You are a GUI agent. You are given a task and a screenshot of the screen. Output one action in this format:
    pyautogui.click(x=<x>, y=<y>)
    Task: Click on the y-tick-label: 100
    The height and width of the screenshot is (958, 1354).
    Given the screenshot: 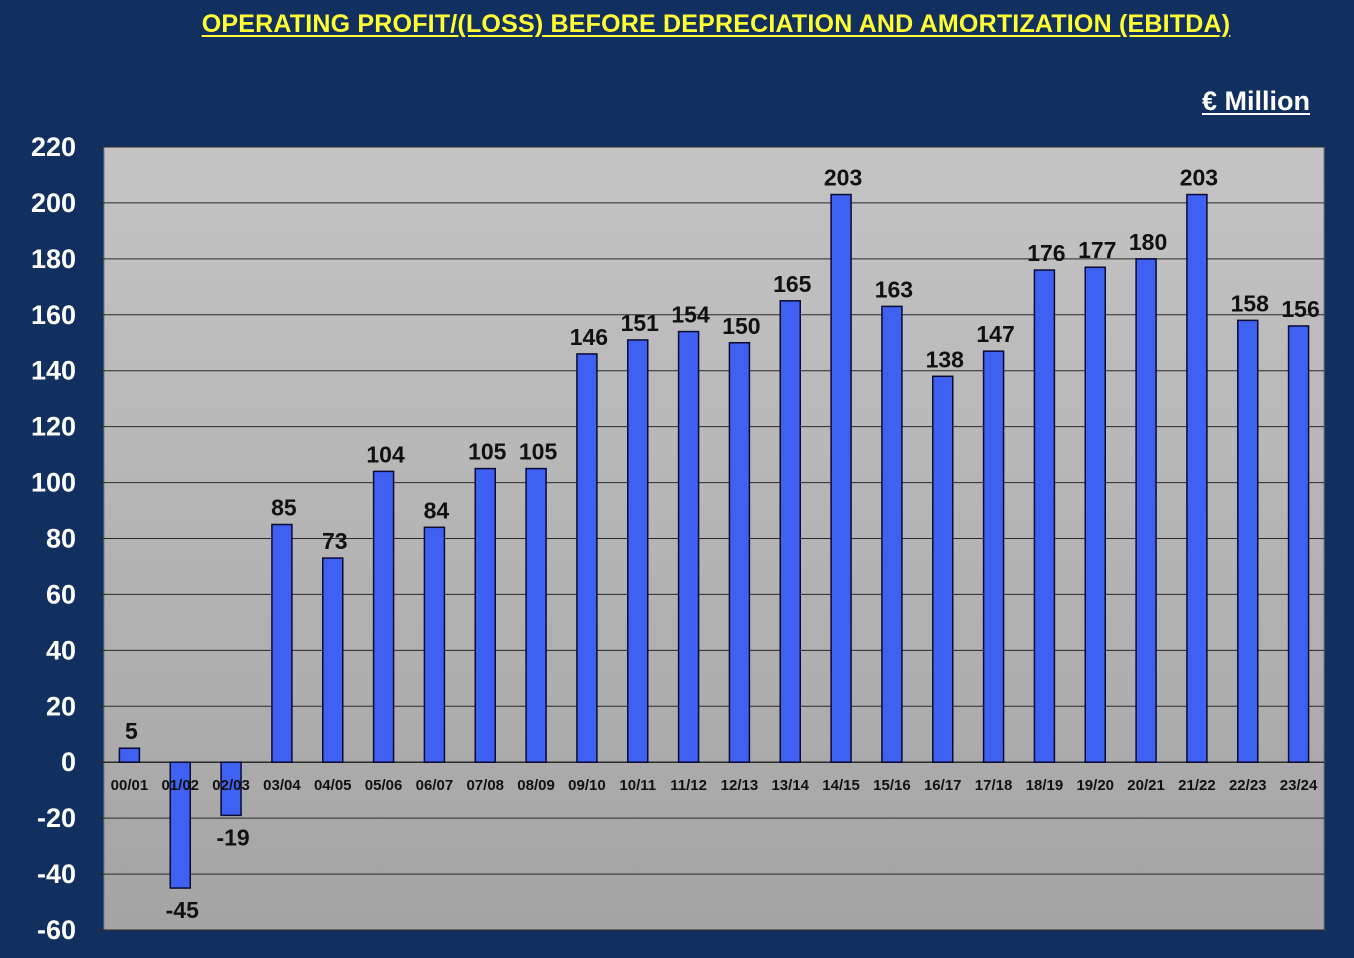 What is the action you would take?
    pyautogui.click(x=53, y=483)
    